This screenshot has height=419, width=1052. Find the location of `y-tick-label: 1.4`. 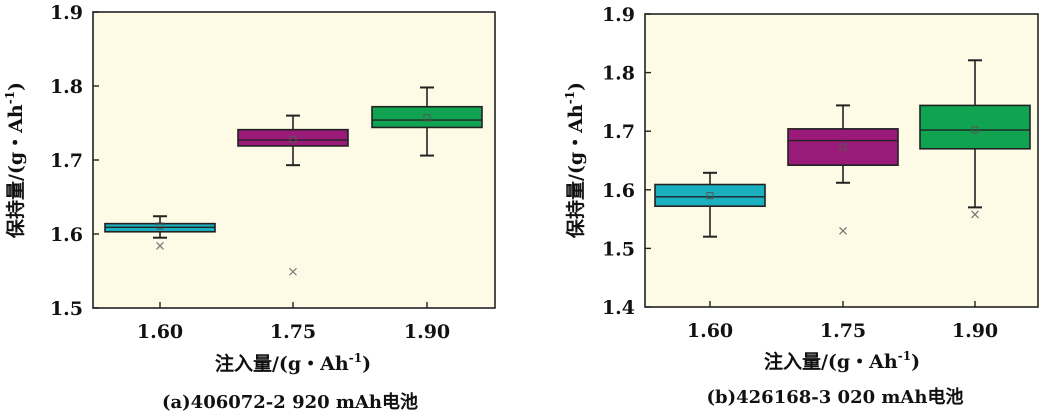

y-tick-label: 1.4 is located at coordinates (618, 308).